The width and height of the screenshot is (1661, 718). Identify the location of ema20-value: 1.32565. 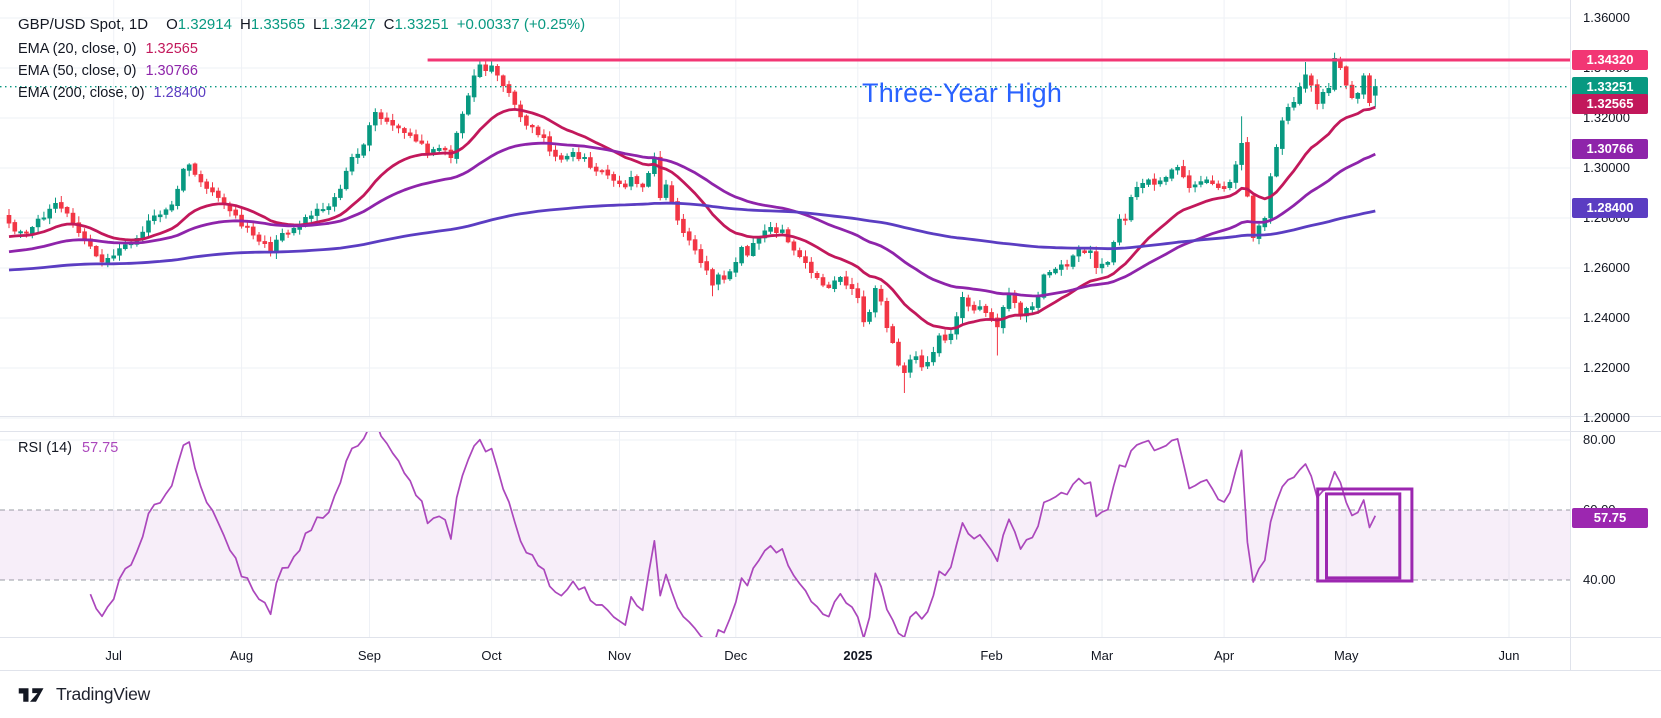
(171, 48).